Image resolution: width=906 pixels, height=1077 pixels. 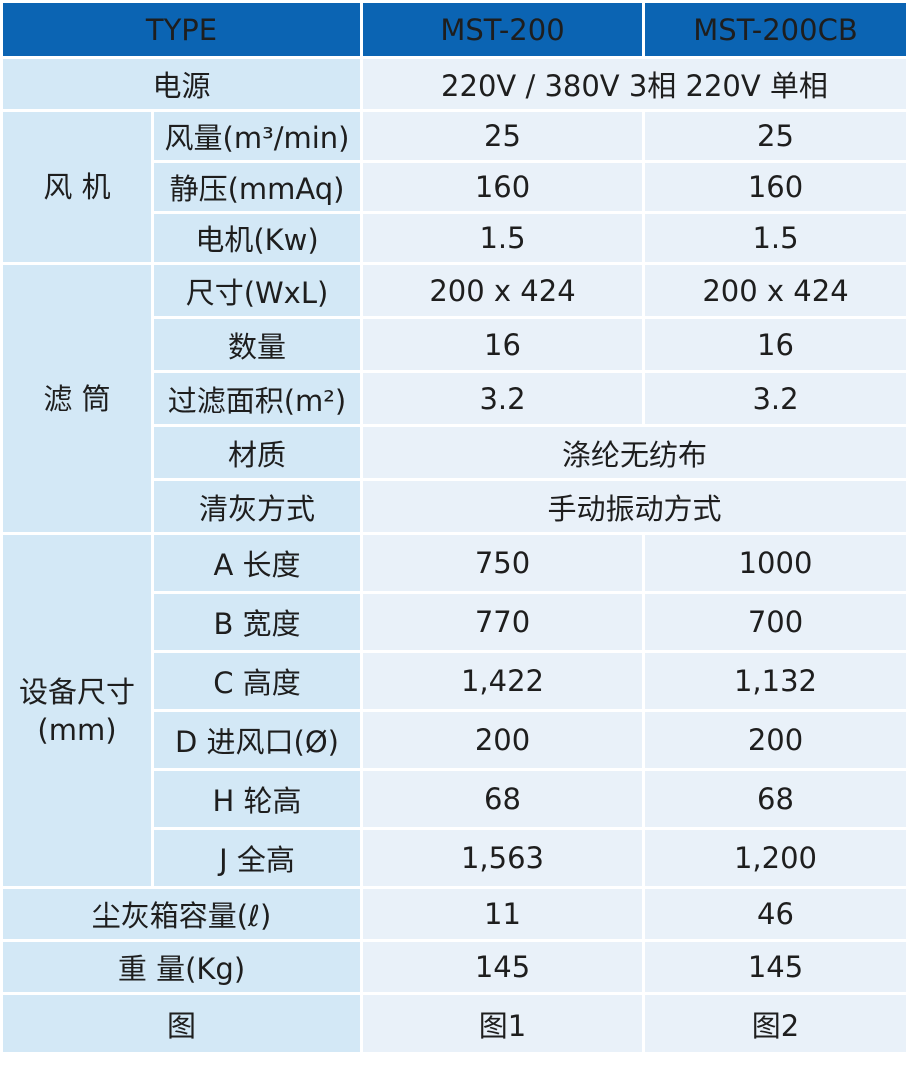 What do you see at coordinates (775, 136) in the screenshot?
I see `fan-airflow-v2: 25` at bounding box center [775, 136].